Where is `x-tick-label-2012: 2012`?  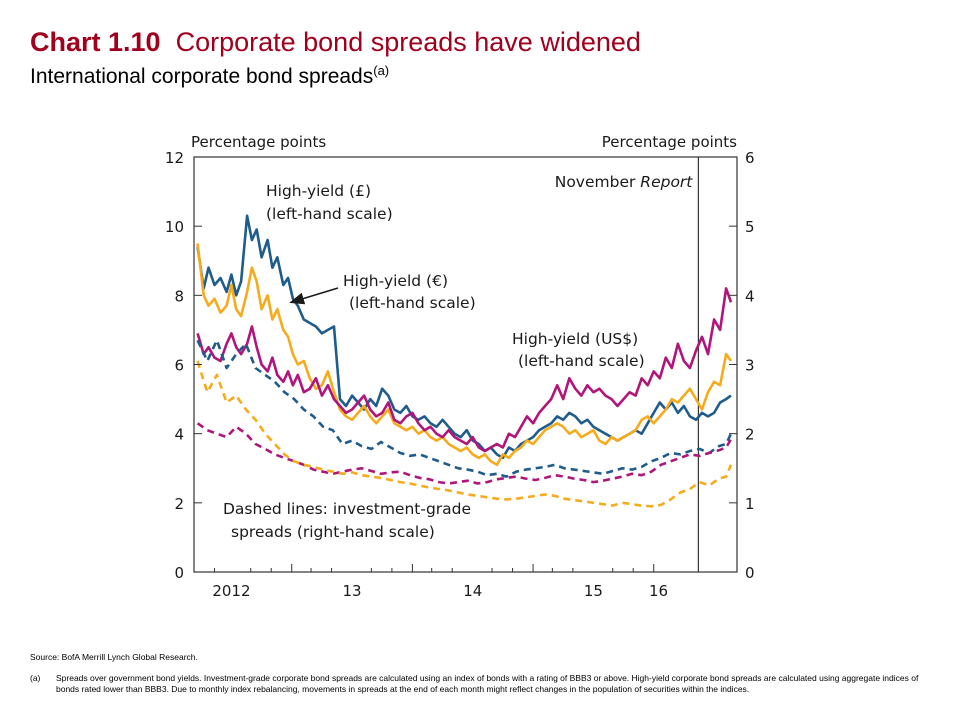 x-tick-label-2012: 2012 is located at coordinates (231, 591).